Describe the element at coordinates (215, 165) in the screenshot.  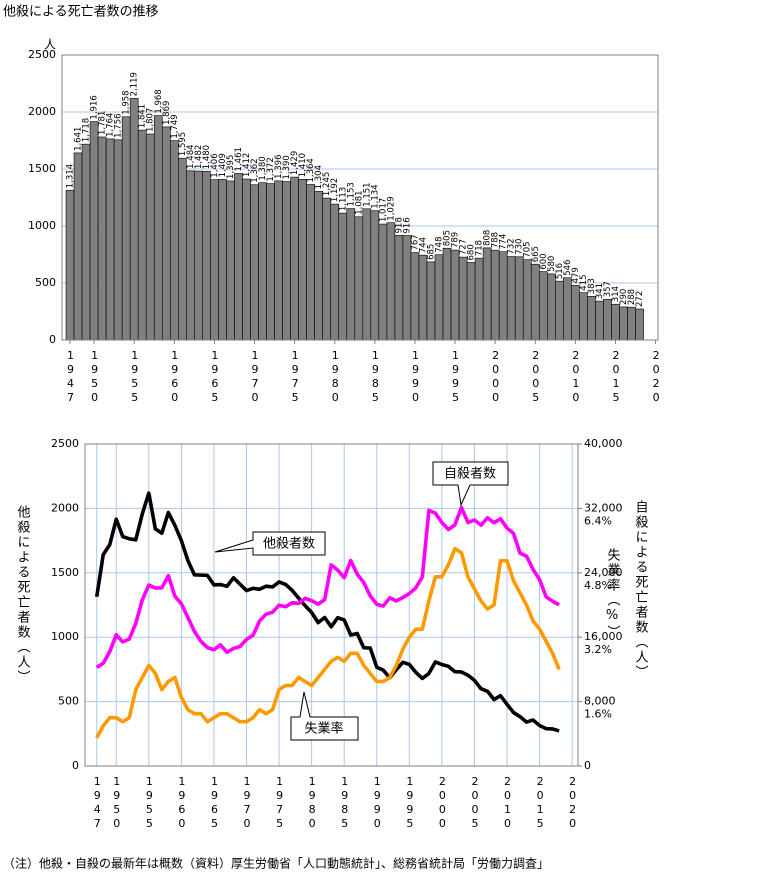
I see `bar-value-label: 1,406` at that location.